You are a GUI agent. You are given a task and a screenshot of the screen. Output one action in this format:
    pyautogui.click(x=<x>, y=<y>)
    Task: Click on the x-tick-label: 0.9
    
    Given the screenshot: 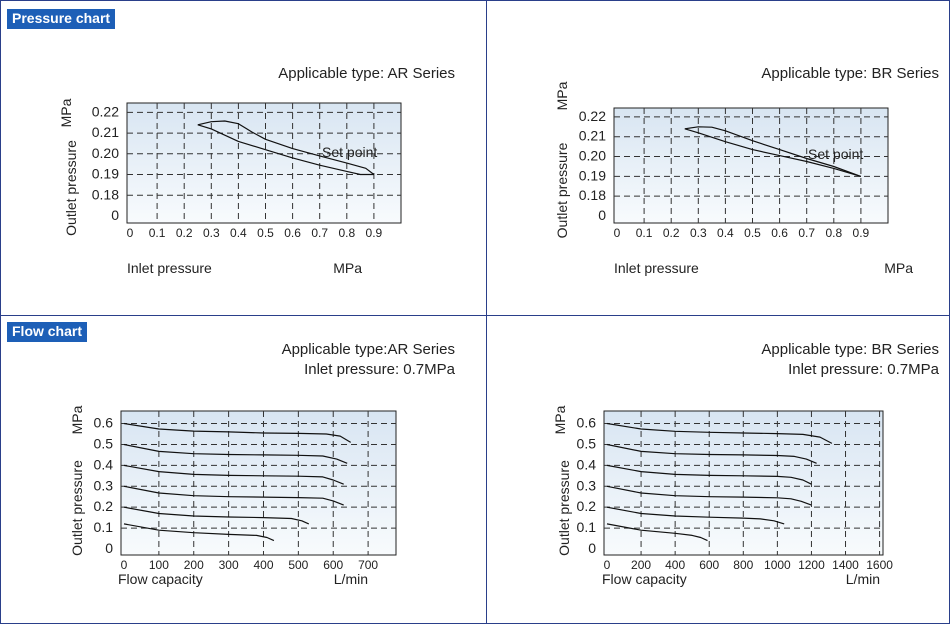 What is the action you would take?
    pyautogui.click(x=374, y=233)
    